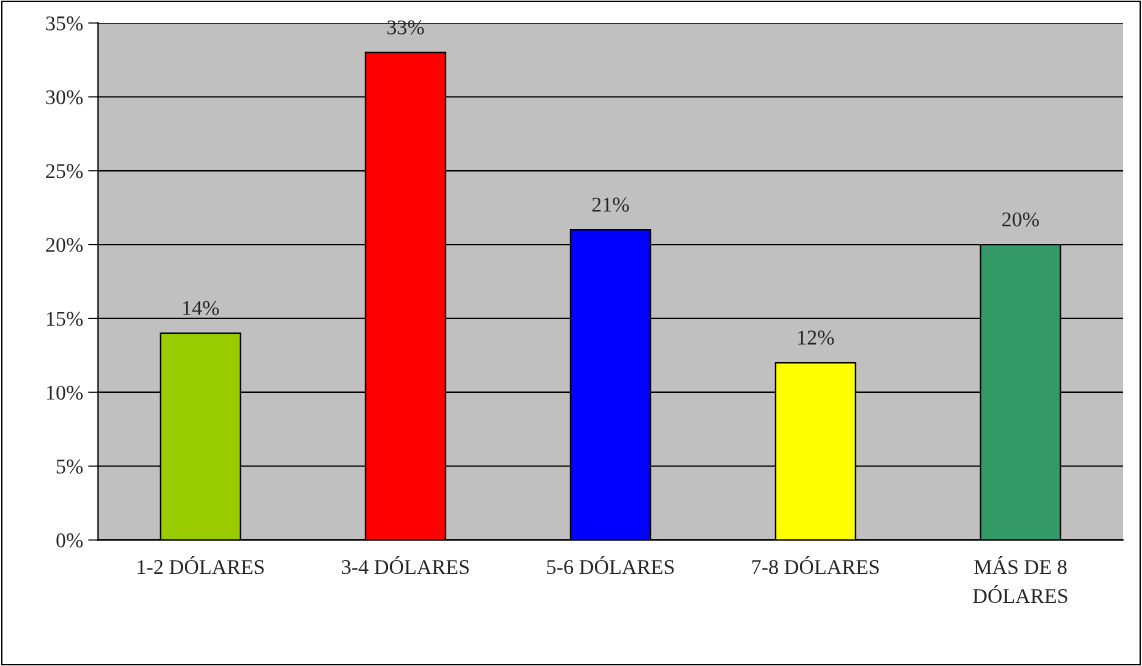 This screenshot has width=1142, height=666. Describe the element at coordinates (65, 392) in the screenshot. I see `y-tick-label: 10%` at that location.